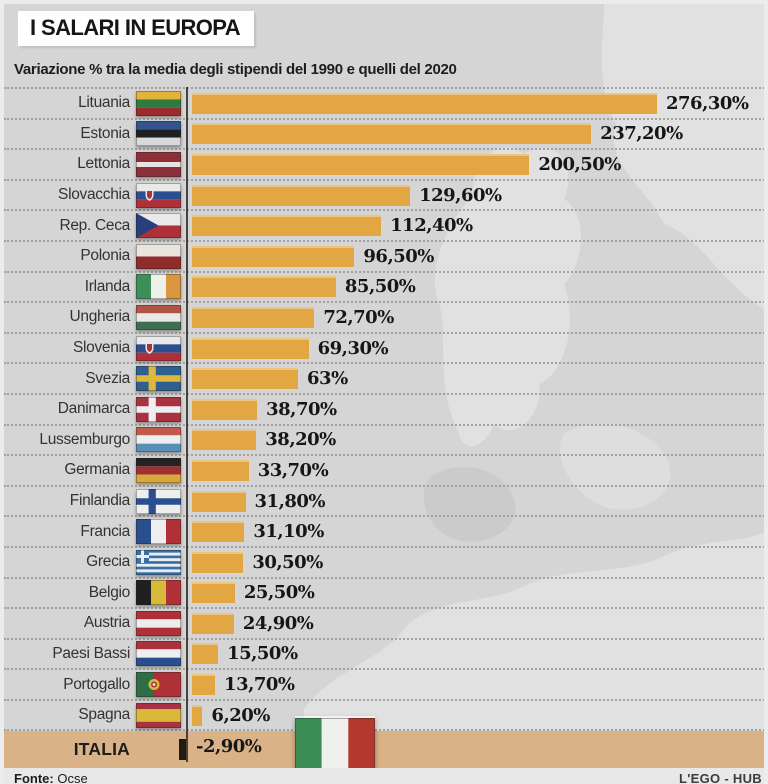  I want to click on value-label: 33,70%, so click(293, 470).